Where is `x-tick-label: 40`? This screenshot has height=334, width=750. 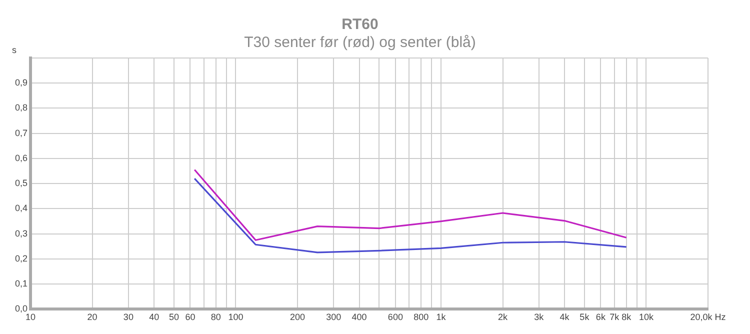 x-tick-label: 40 is located at coordinates (154, 317).